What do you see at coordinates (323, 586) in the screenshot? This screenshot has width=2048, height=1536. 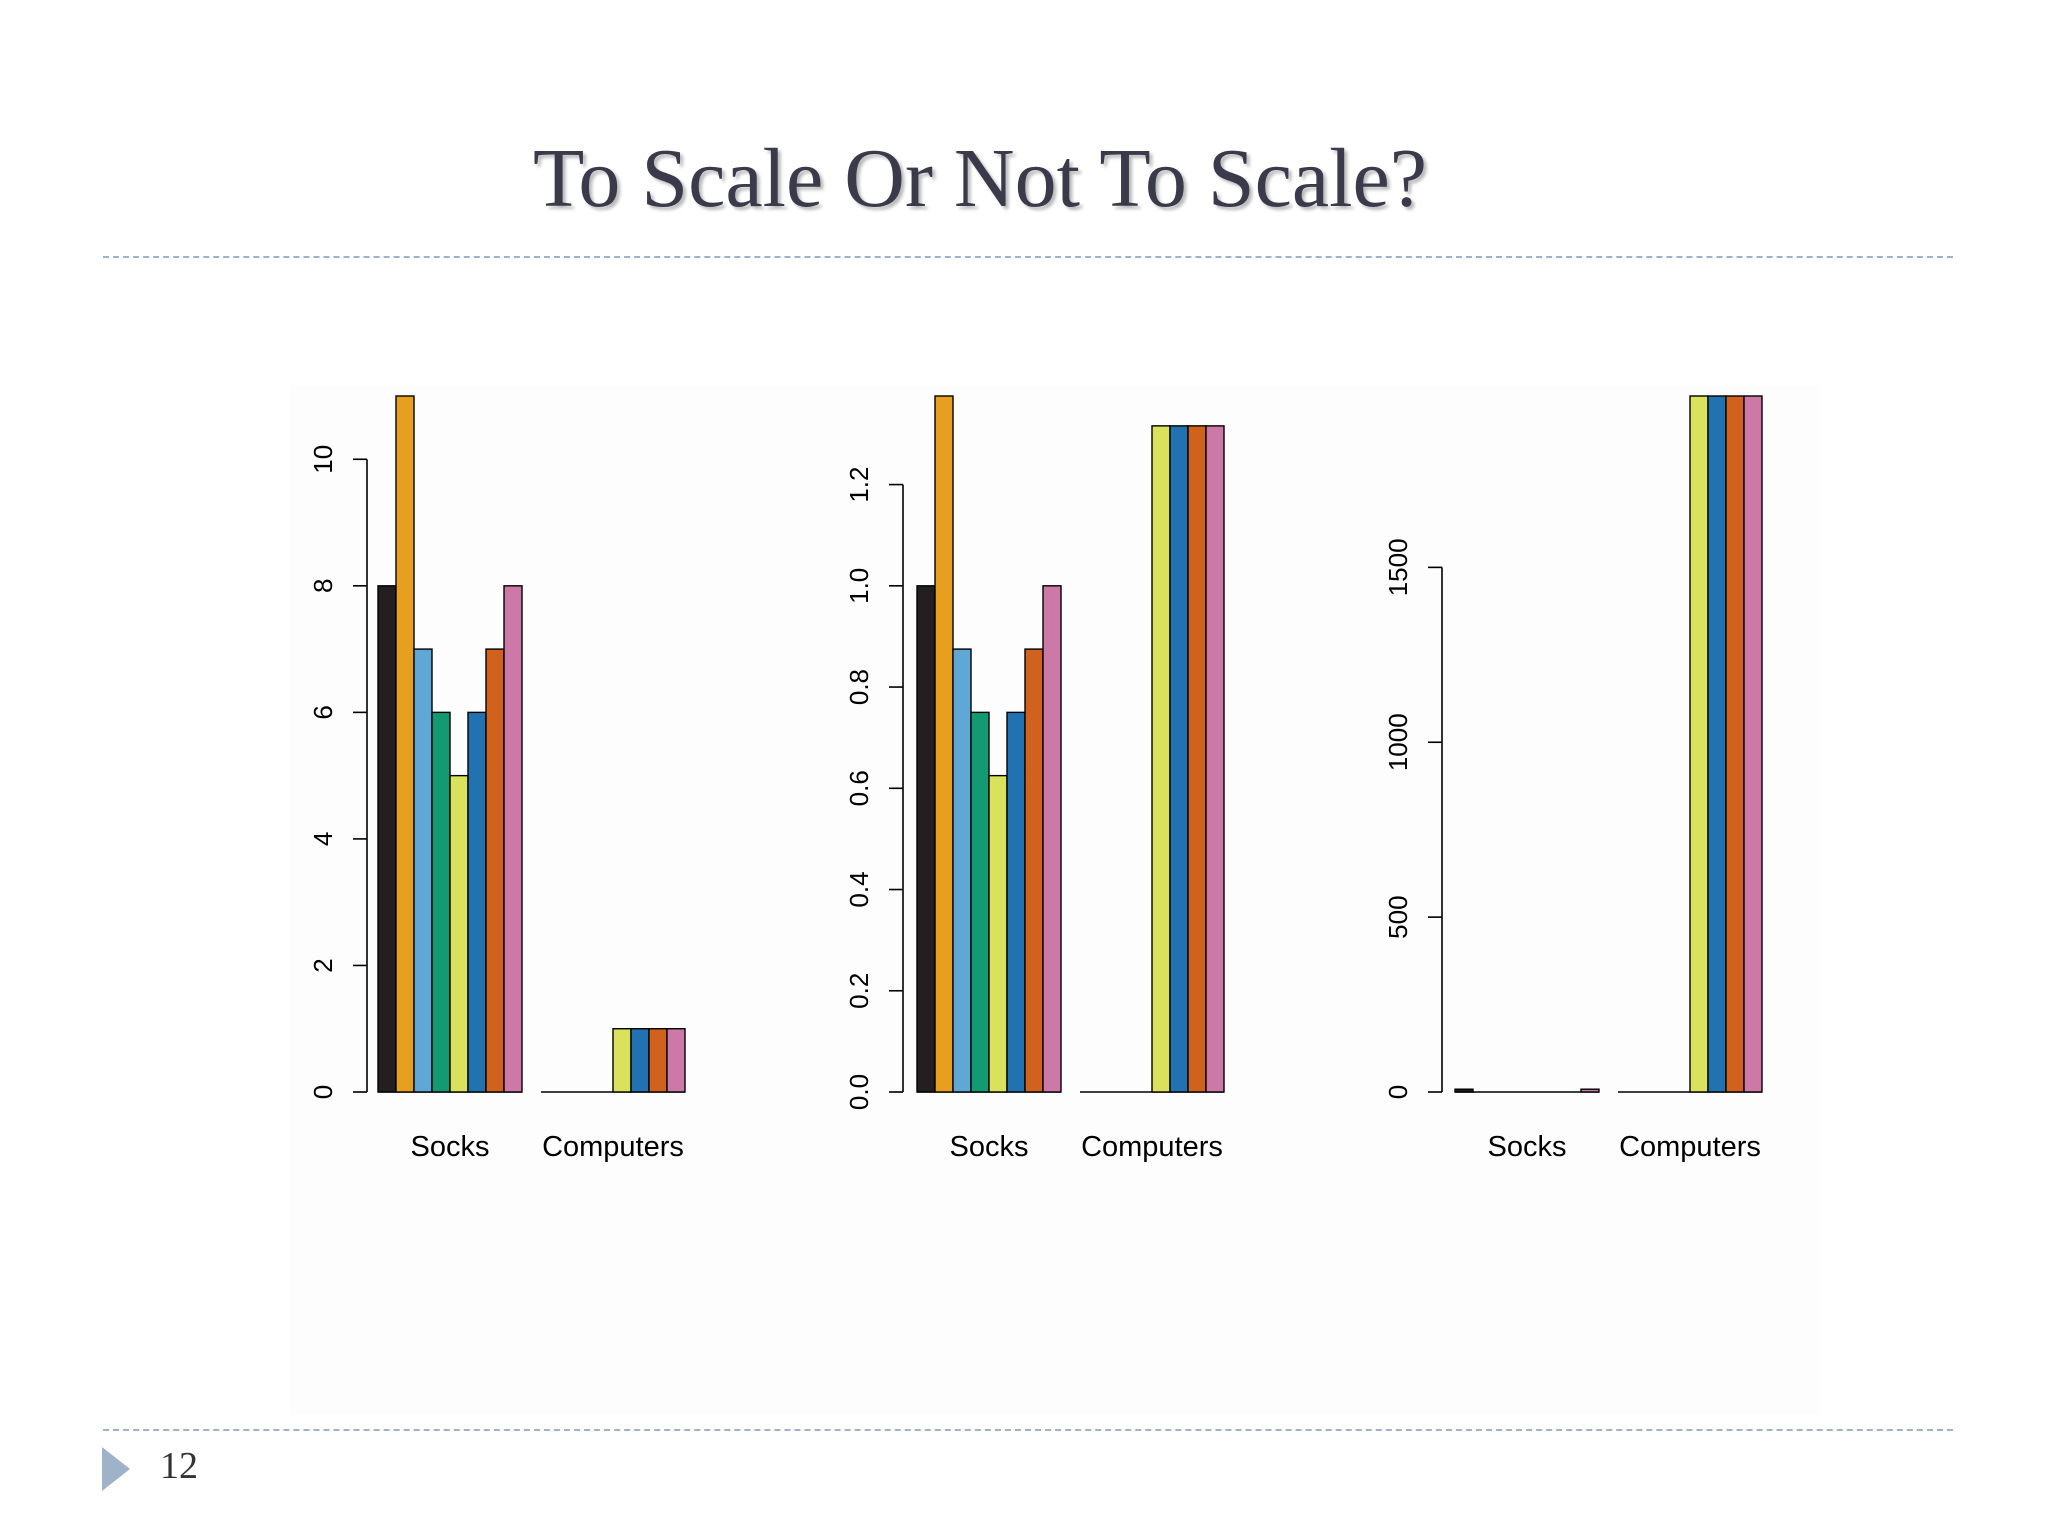 I see `y-tick-label: 8` at bounding box center [323, 586].